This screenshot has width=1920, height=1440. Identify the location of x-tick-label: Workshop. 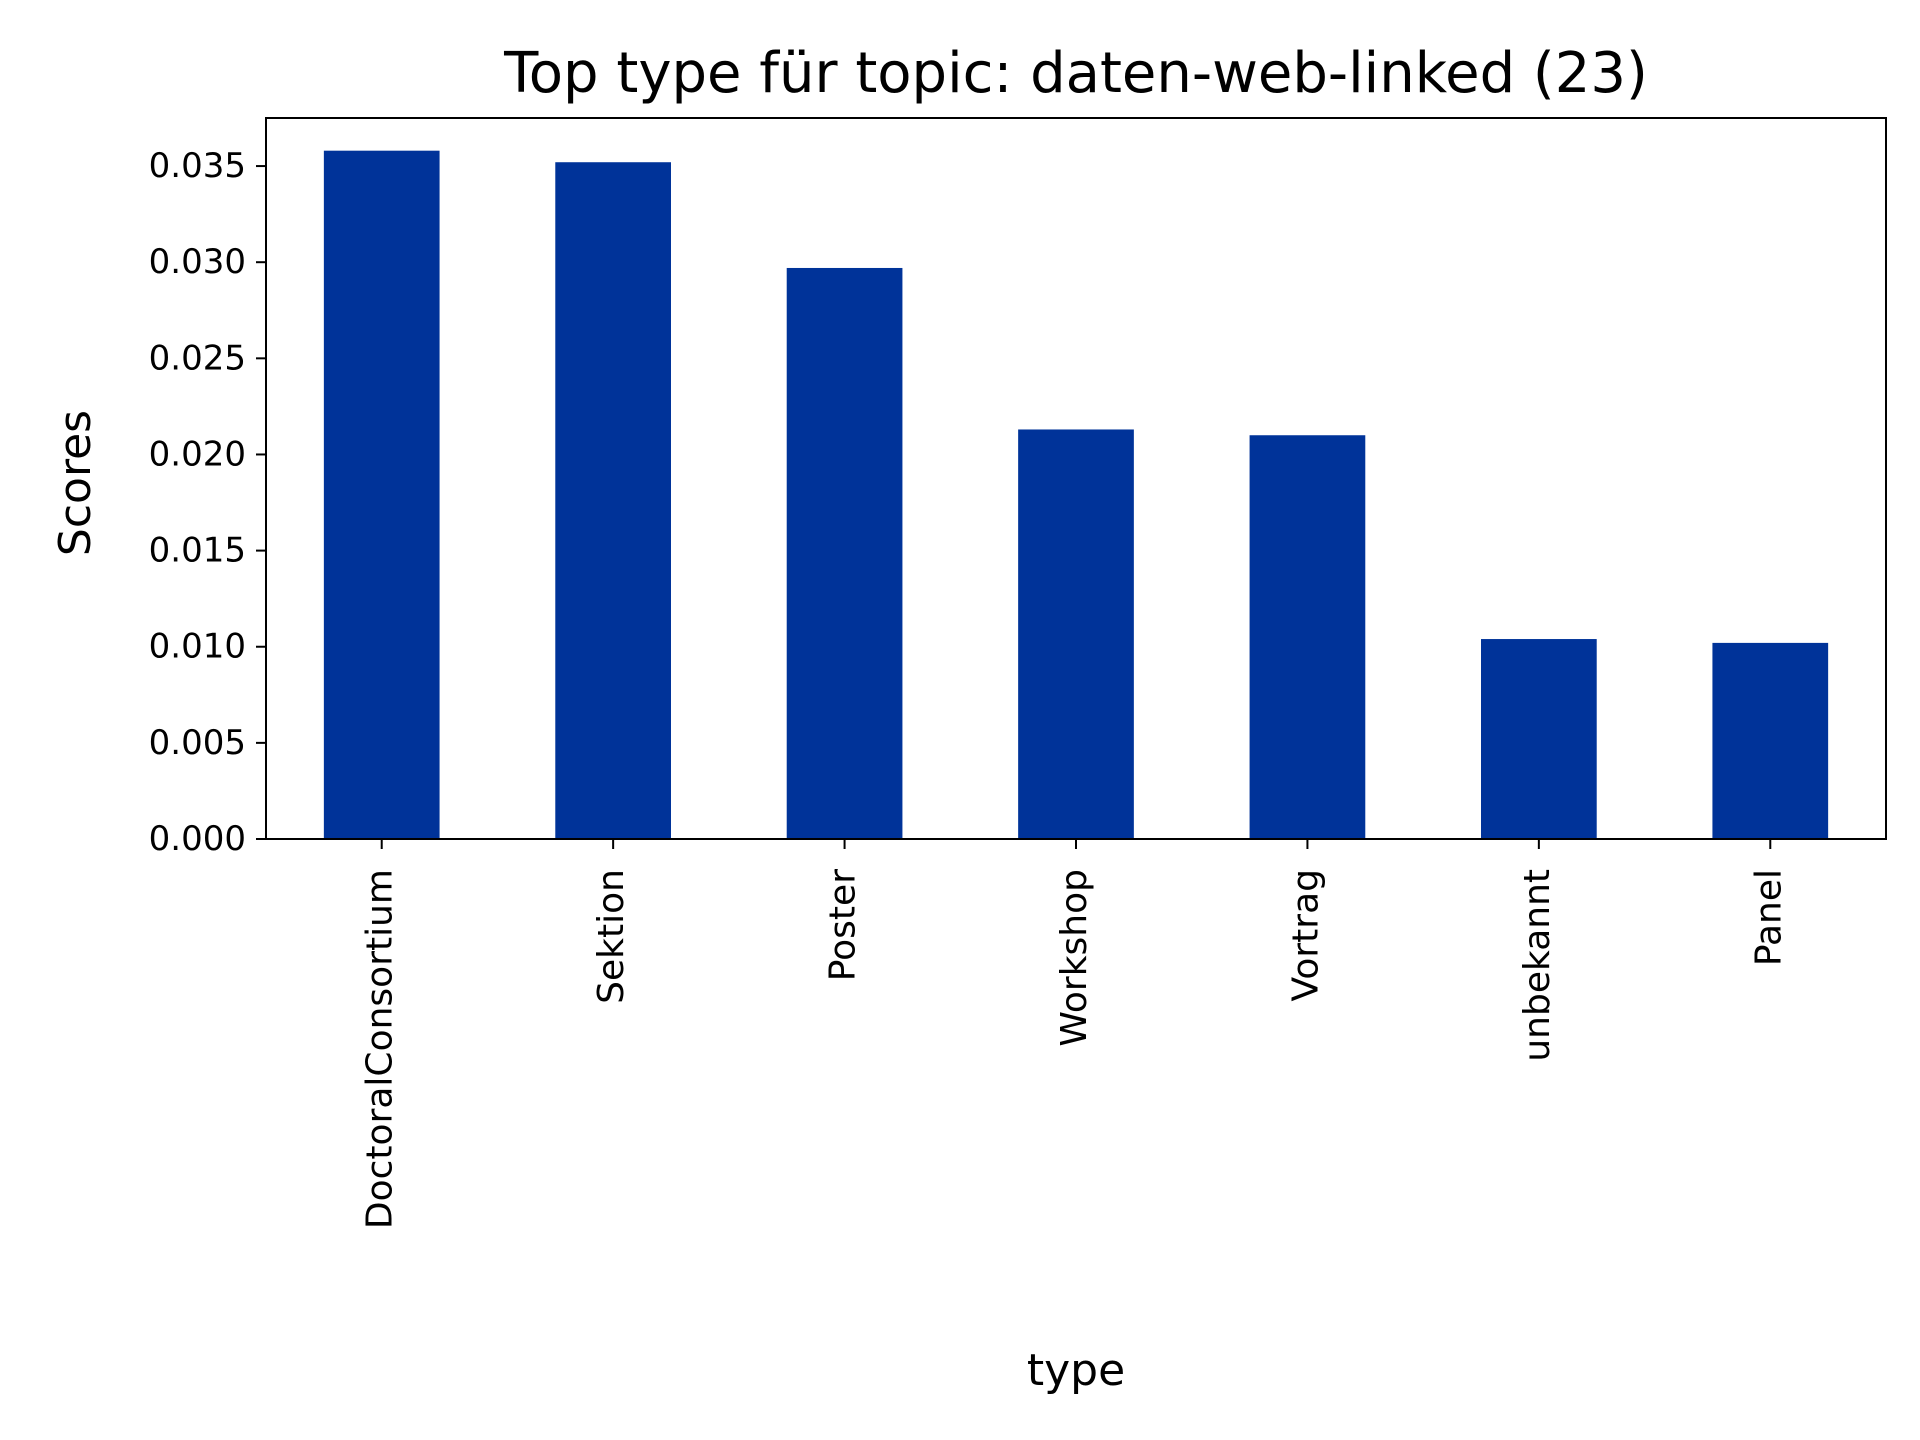
(1074, 958).